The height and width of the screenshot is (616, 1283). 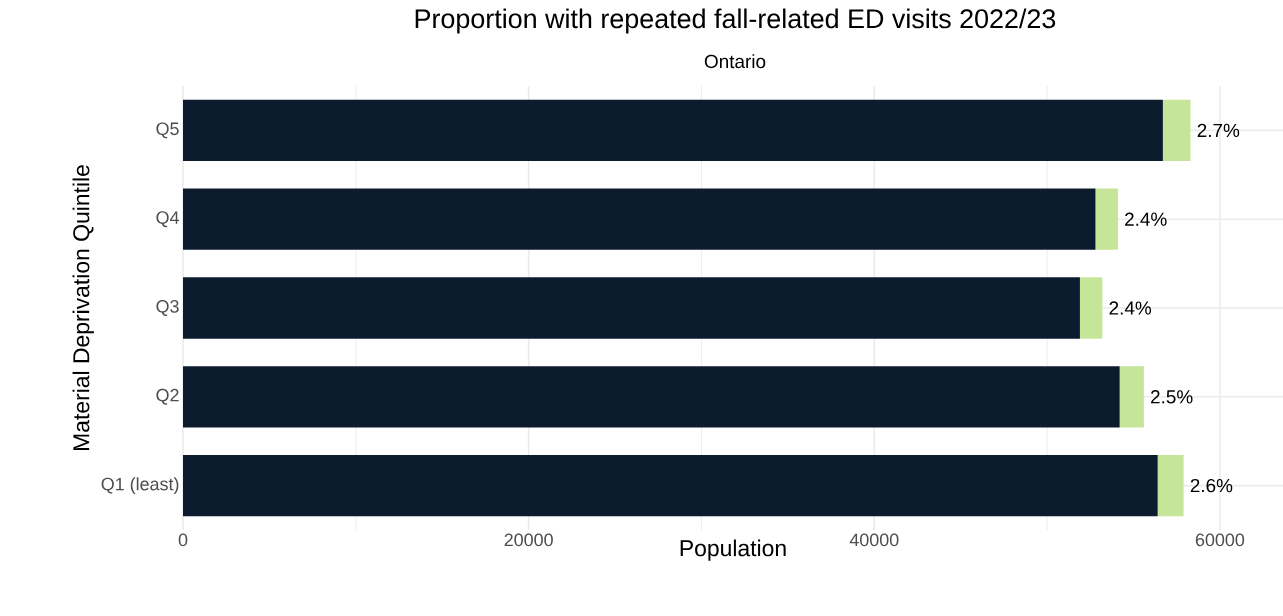 What do you see at coordinates (167, 308) in the screenshot?
I see `y-tick-label: Q3` at bounding box center [167, 308].